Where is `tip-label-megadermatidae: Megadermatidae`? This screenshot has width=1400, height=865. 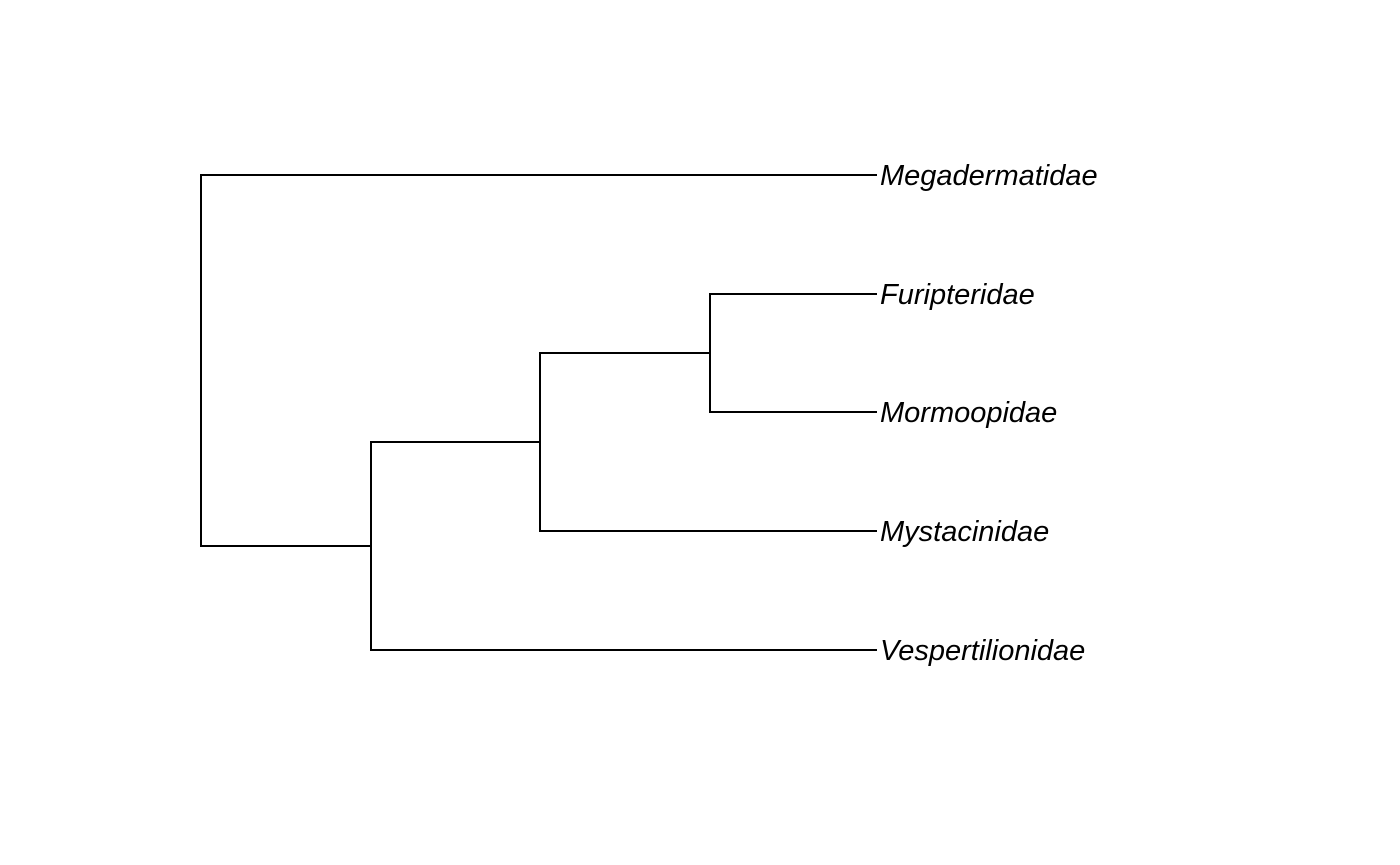 tip-label-megadermatidae: Megadermatidae is located at coordinates (989, 176).